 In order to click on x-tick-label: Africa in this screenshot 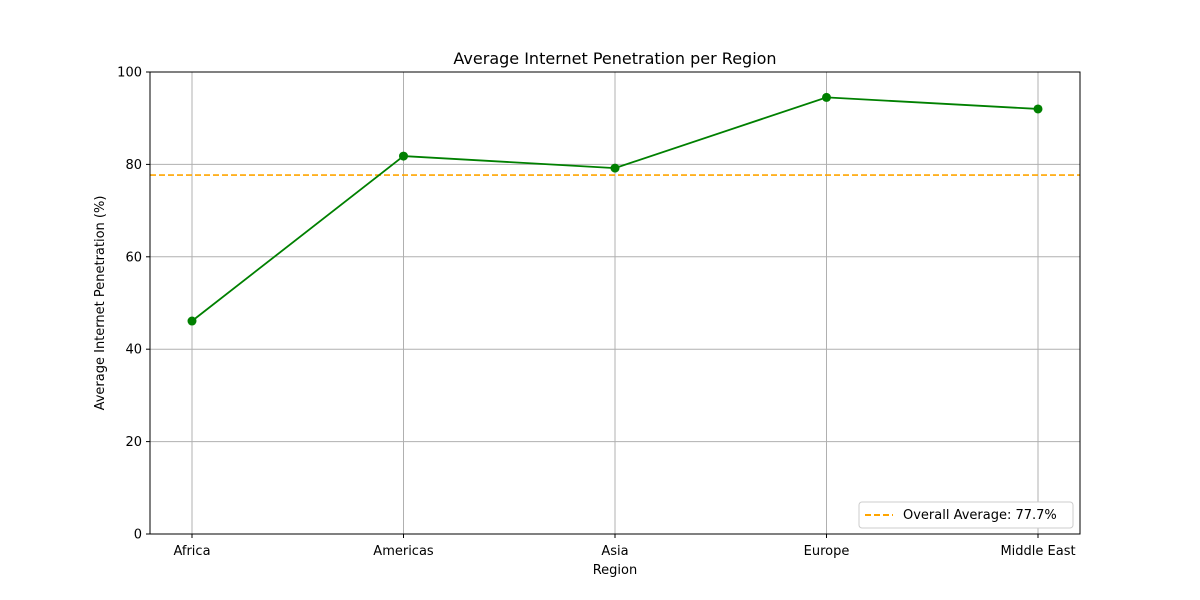, I will do `click(191, 551)`.